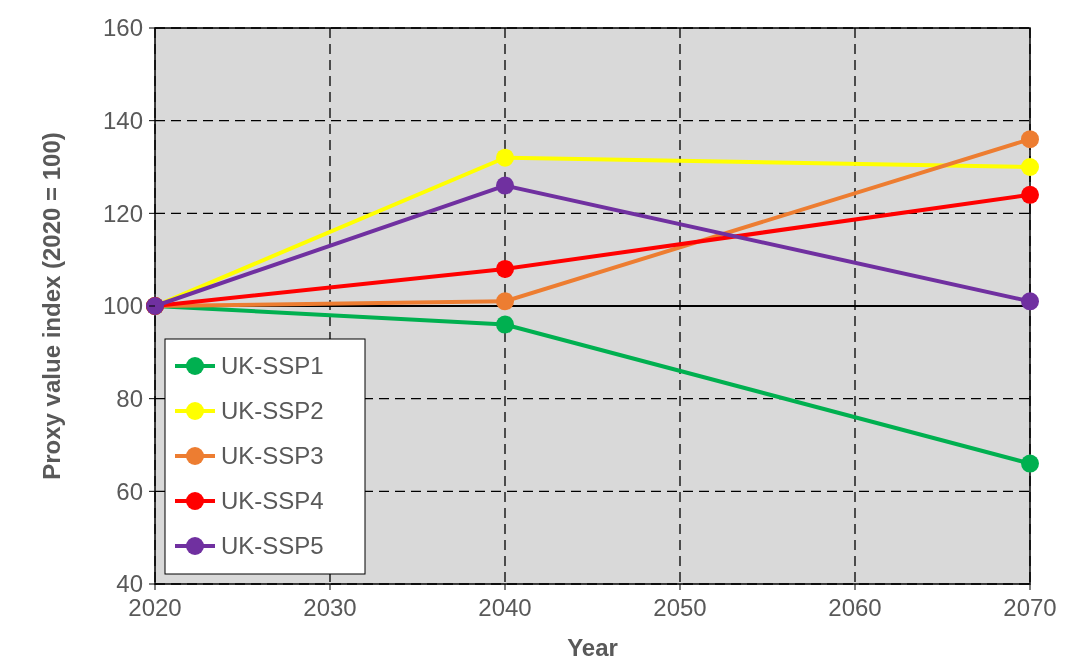 This screenshot has width=1084, height=672. What do you see at coordinates (272, 411) in the screenshot?
I see `legend-label: UK-SSP2` at bounding box center [272, 411].